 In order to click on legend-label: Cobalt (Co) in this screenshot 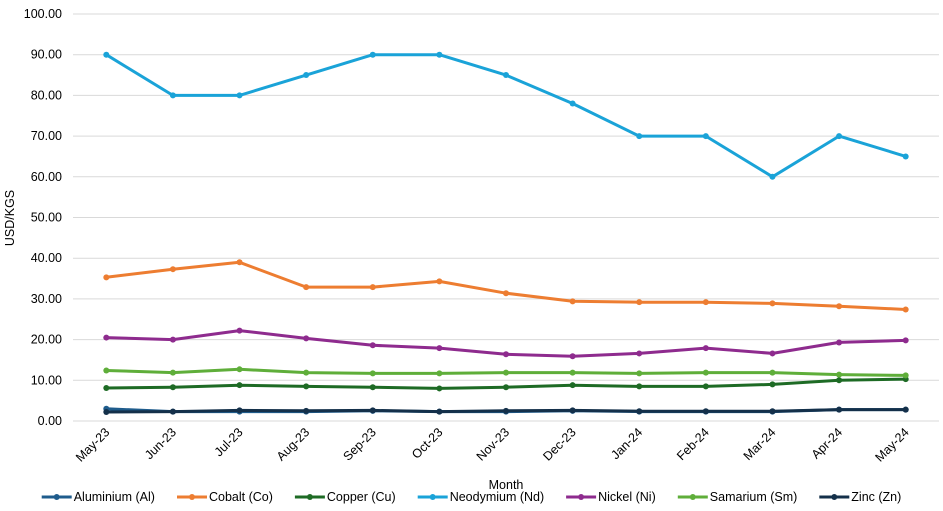, I will do `click(241, 497)`.